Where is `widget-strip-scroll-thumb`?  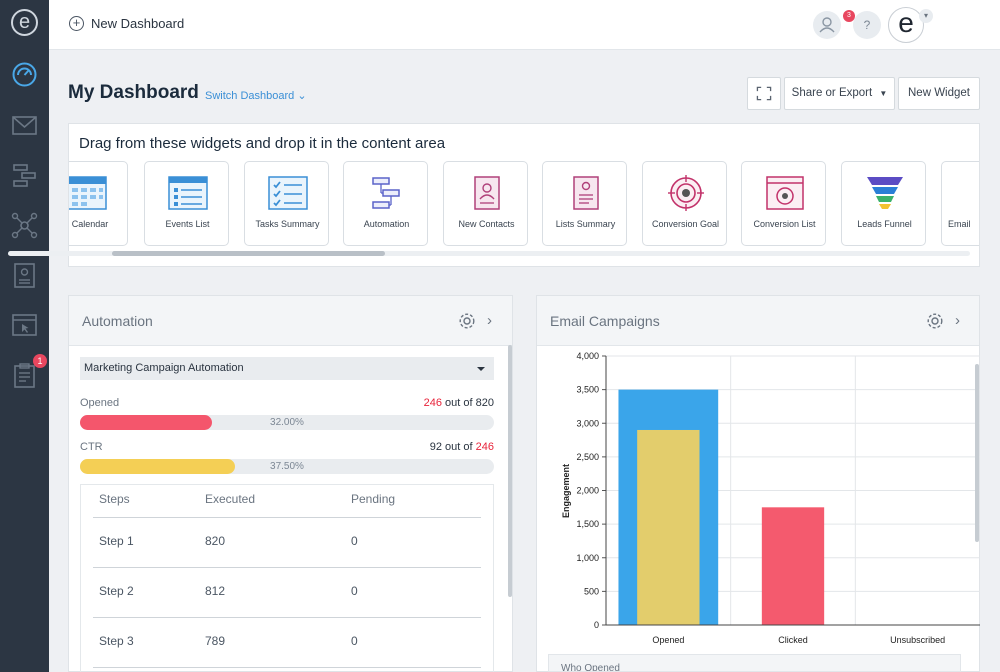
widget-strip-scroll-thumb is located at coordinates (248, 253).